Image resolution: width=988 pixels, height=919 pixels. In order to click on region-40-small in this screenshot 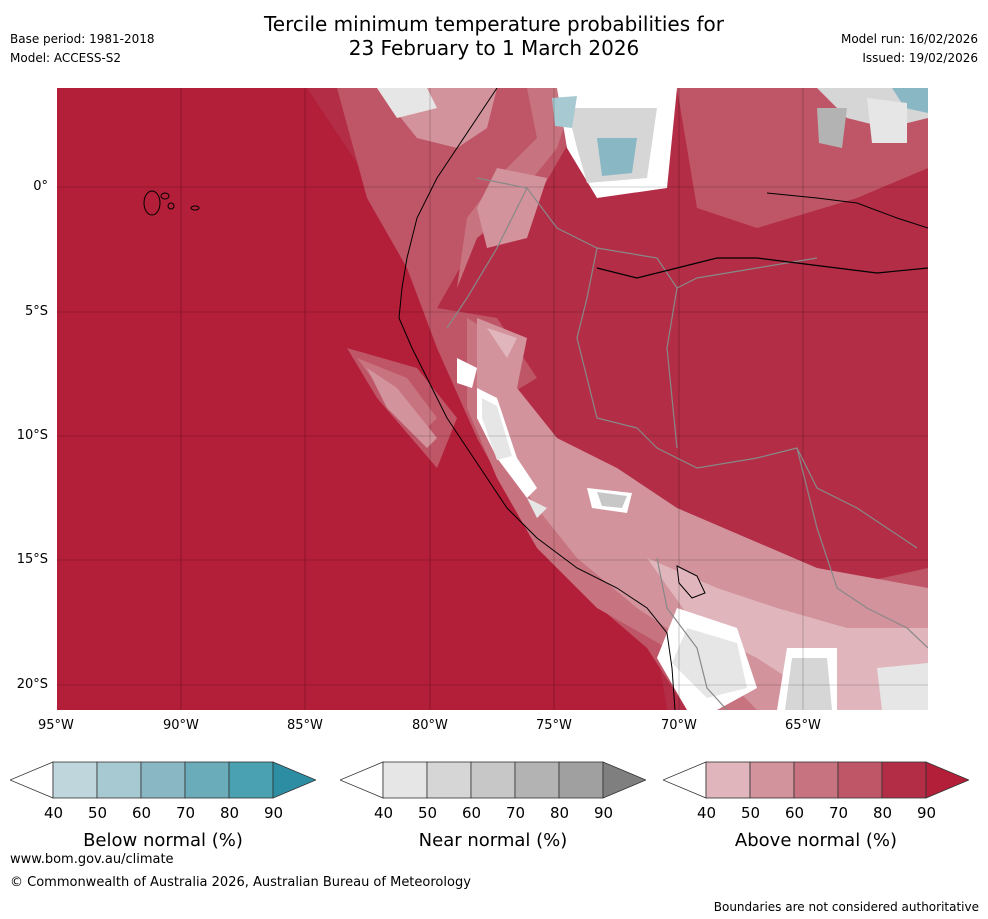, I will do `click(502, 343)`.